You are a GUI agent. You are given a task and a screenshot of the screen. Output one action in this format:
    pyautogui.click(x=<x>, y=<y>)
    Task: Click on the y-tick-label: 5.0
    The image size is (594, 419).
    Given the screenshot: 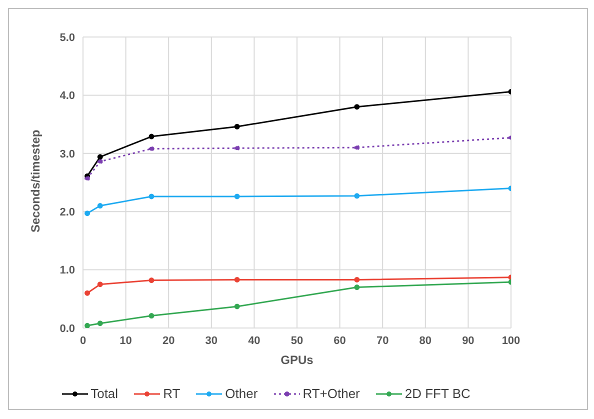 What is the action you would take?
    pyautogui.click(x=67, y=38)
    